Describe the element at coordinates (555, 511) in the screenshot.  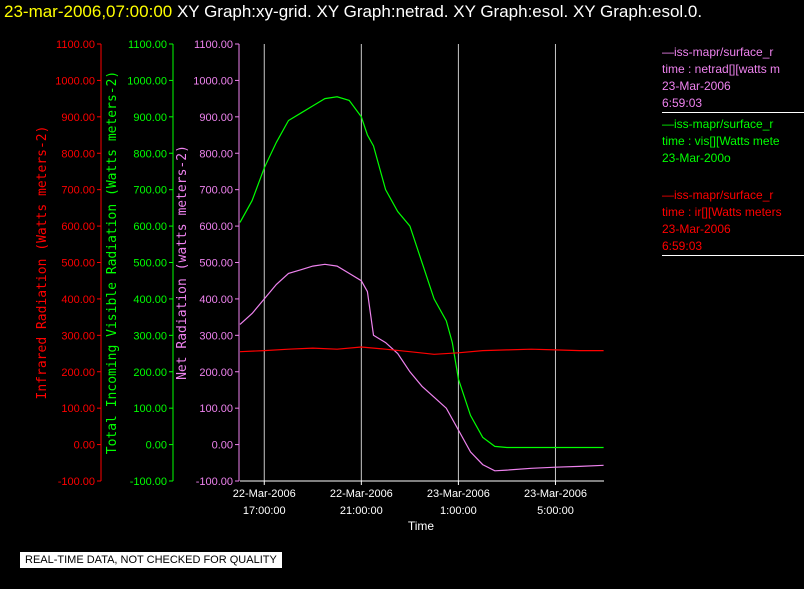
I see `x-tick-label: 5:00:00` at that location.